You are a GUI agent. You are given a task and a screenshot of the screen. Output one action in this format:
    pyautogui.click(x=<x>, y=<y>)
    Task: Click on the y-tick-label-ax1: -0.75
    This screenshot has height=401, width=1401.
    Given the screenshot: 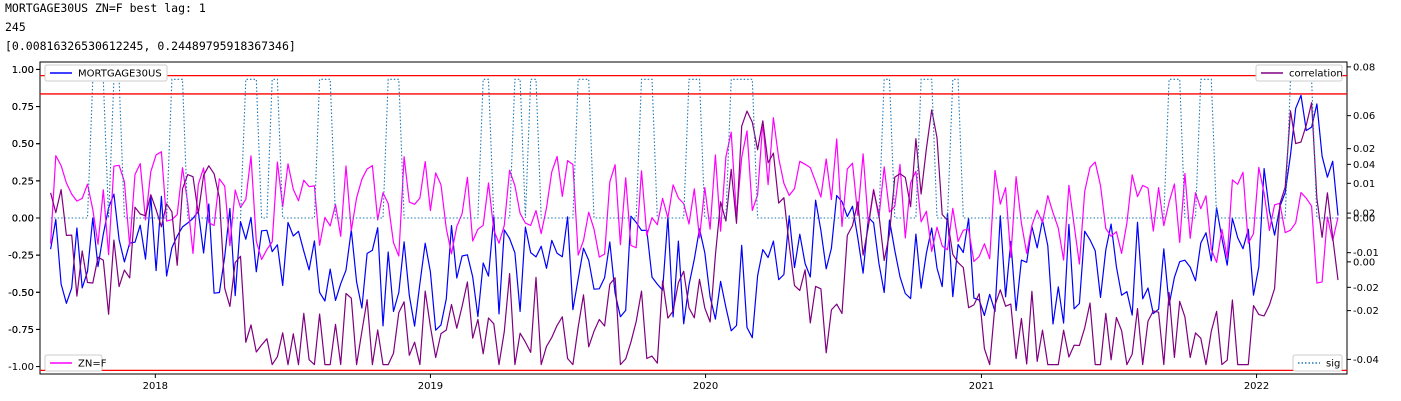 What is the action you would take?
    pyautogui.click(x=21, y=330)
    